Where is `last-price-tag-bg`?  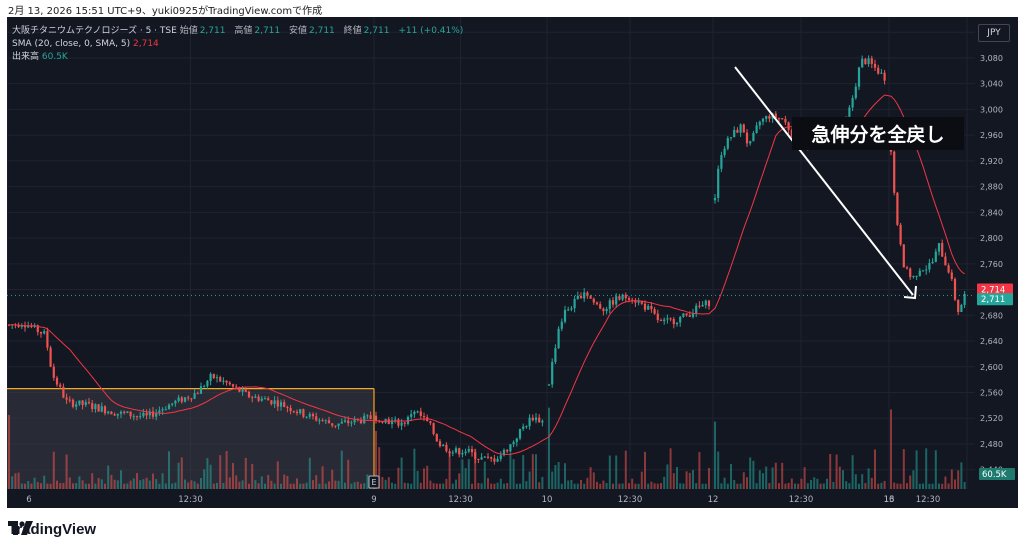 last-price-tag-bg is located at coordinates (995, 299).